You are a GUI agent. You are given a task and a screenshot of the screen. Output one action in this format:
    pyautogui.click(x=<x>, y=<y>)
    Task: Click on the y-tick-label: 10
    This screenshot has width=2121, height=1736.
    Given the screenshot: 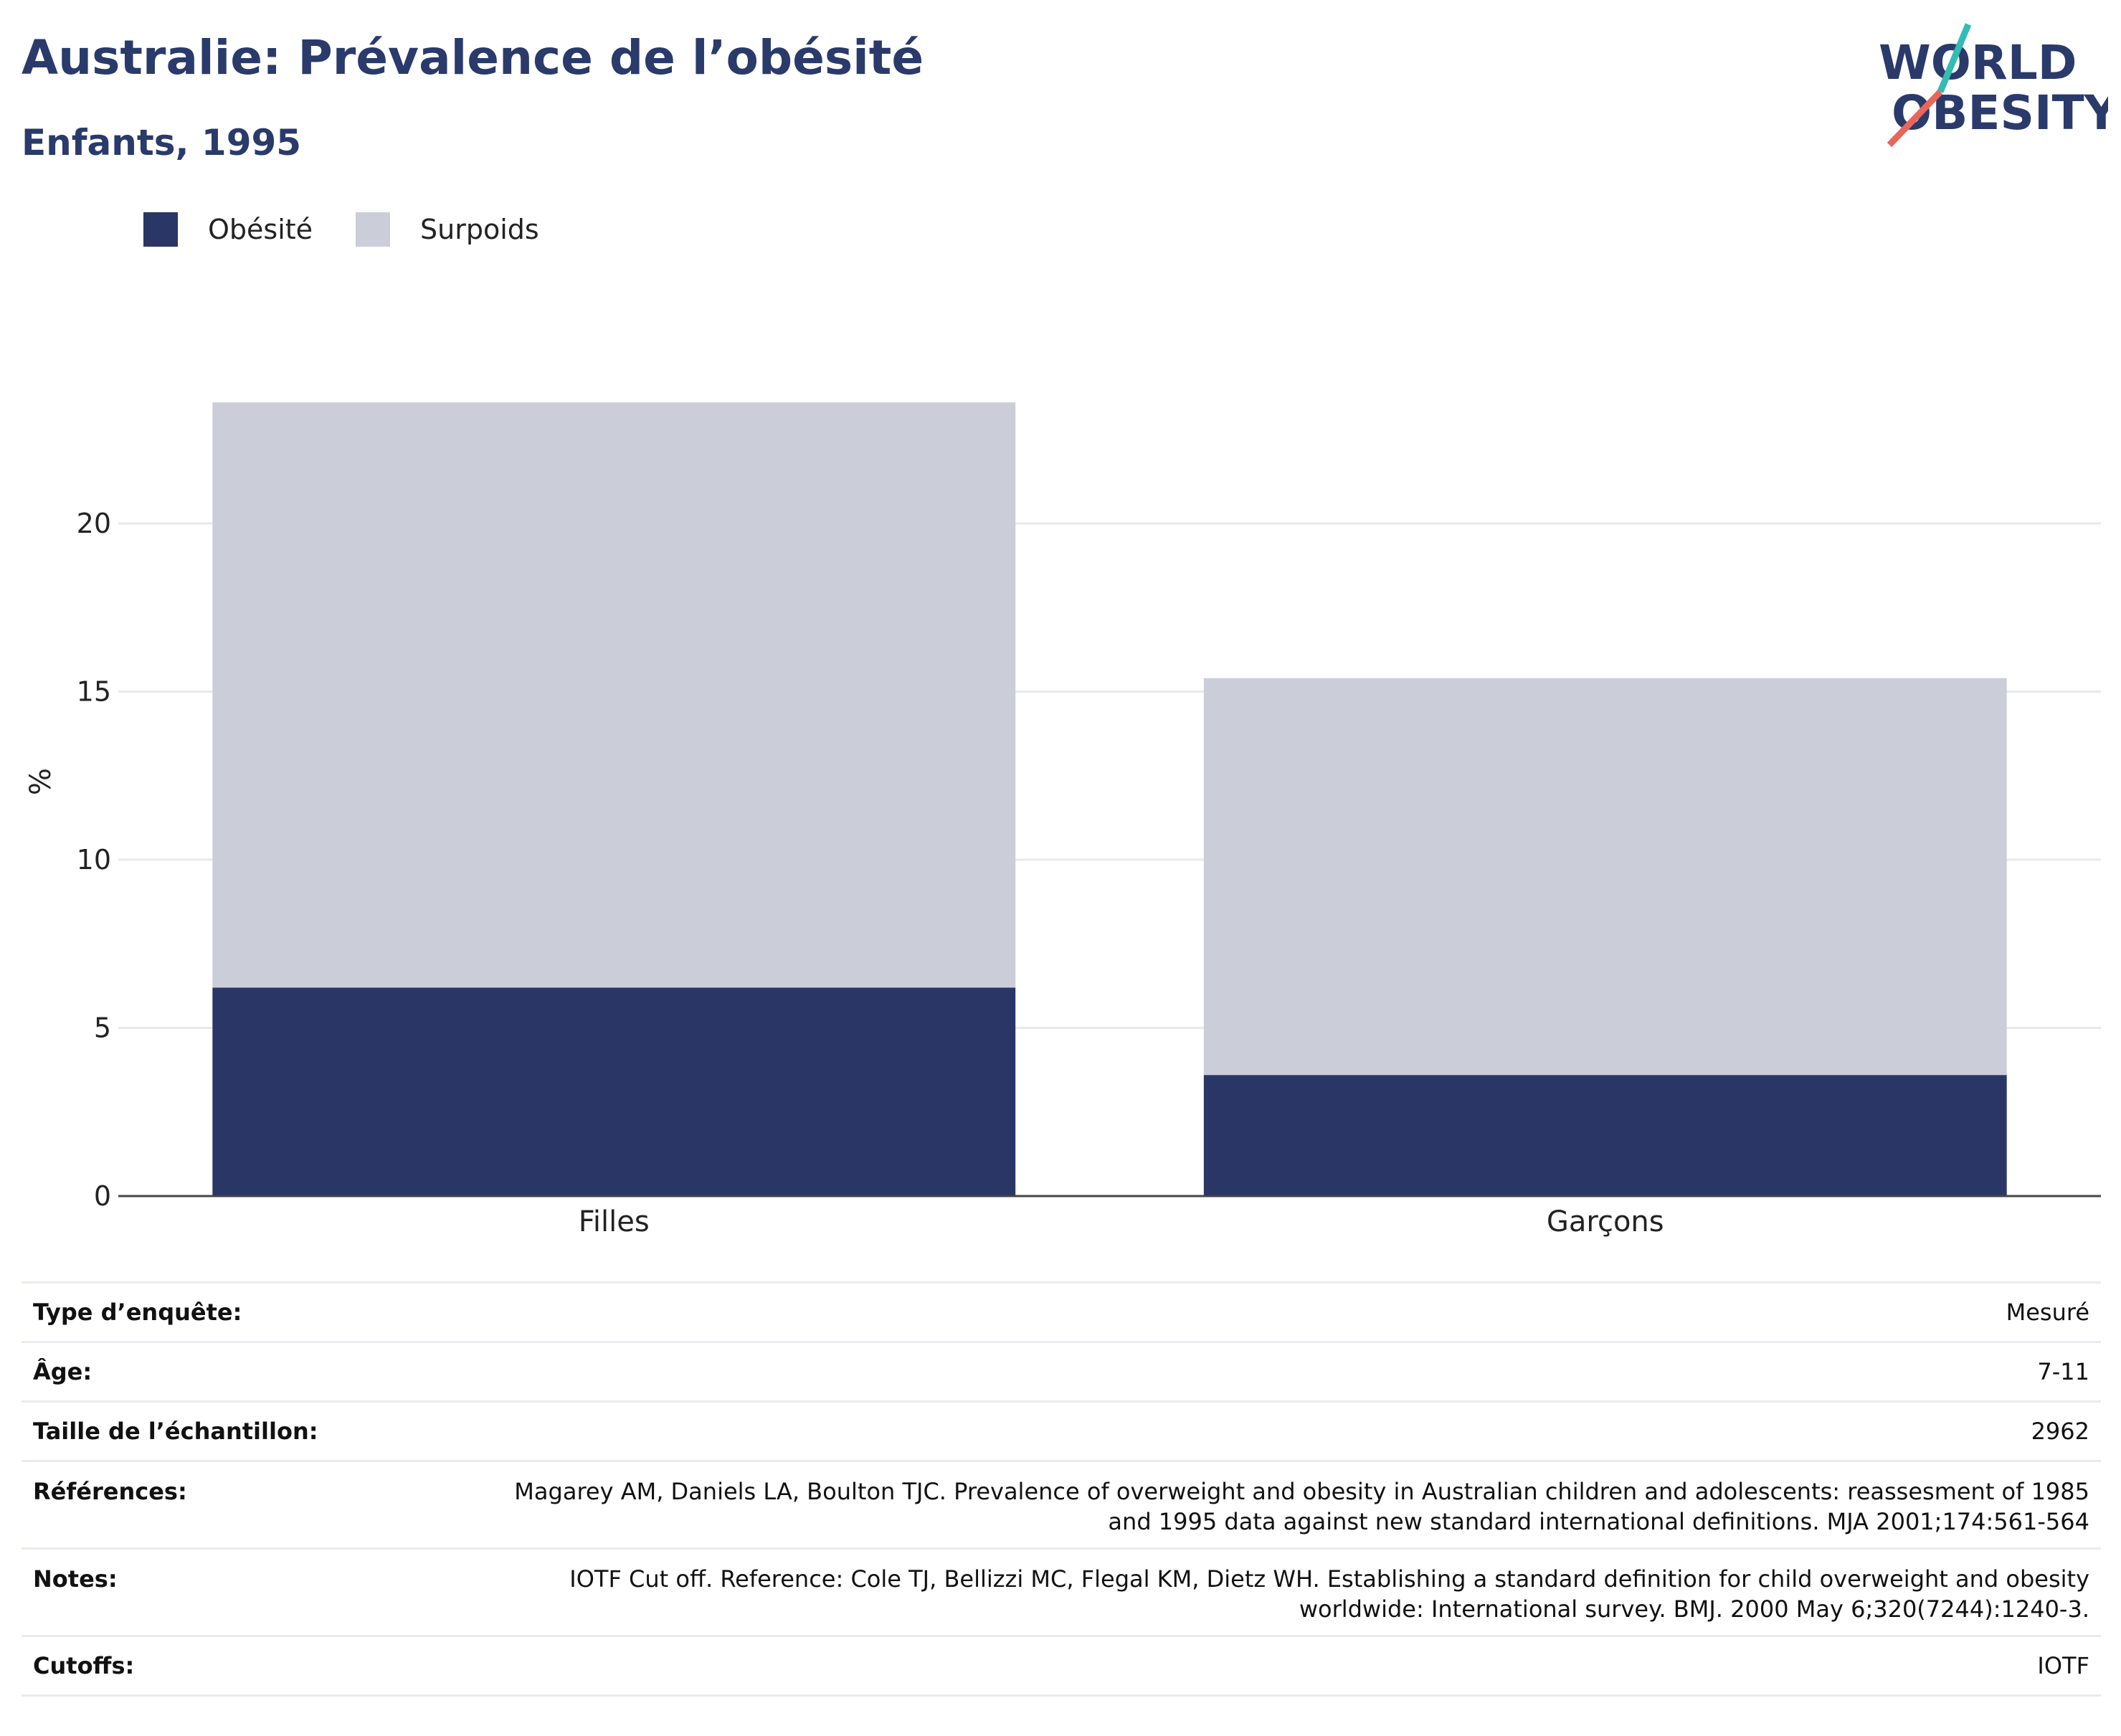 What is the action you would take?
    pyautogui.click(x=94, y=860)
    